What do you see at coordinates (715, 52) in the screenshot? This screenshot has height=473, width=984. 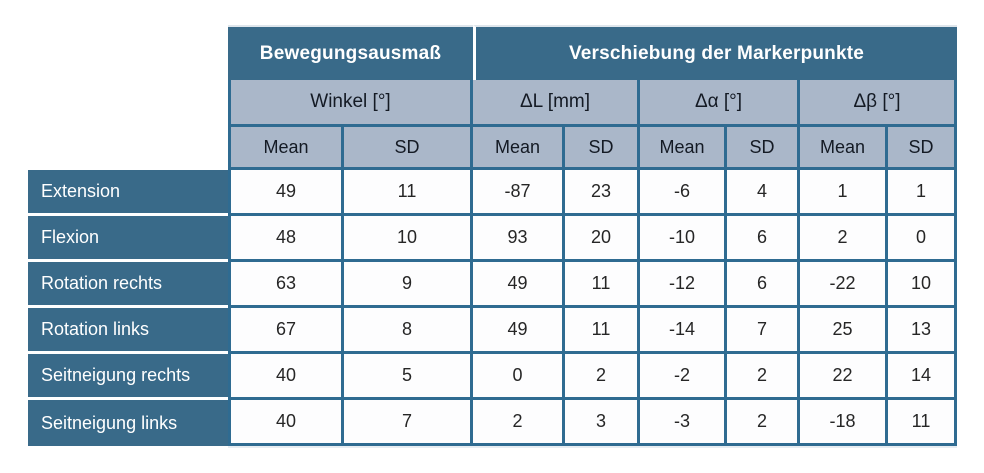 I see `group-header-verschiebung-markerpunkte: Verschiebung der Markerpunkte` at bounding box center [715, 52].